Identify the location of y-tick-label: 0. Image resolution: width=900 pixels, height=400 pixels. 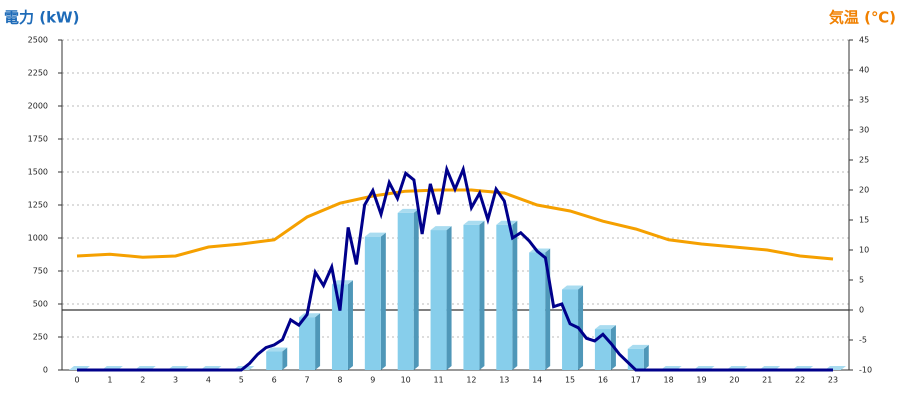
(45, 370).